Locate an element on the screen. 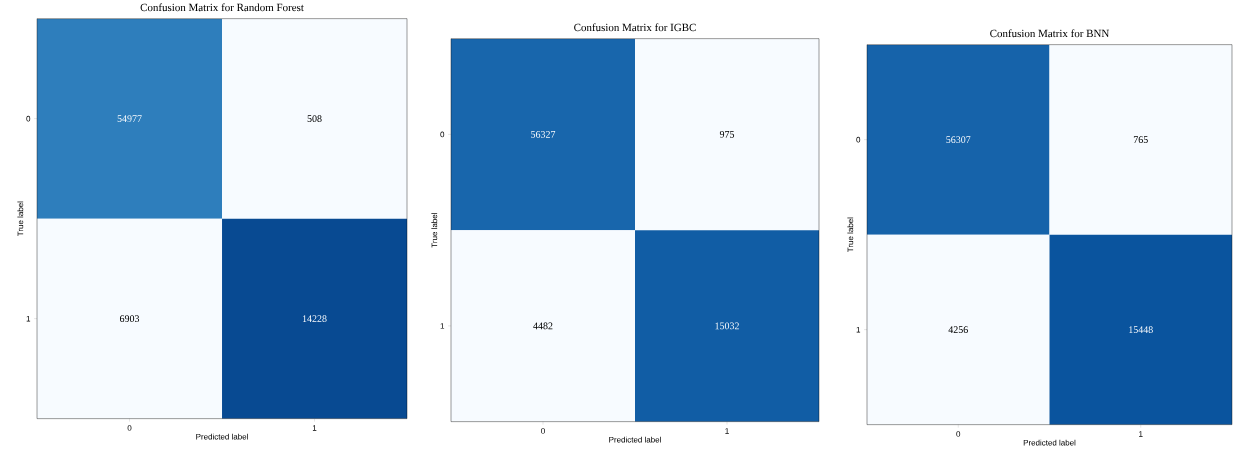 Image resolution: width=1244 pixels, height=454 pixels. data-label: 54977 is located at coordinates (129, 119).